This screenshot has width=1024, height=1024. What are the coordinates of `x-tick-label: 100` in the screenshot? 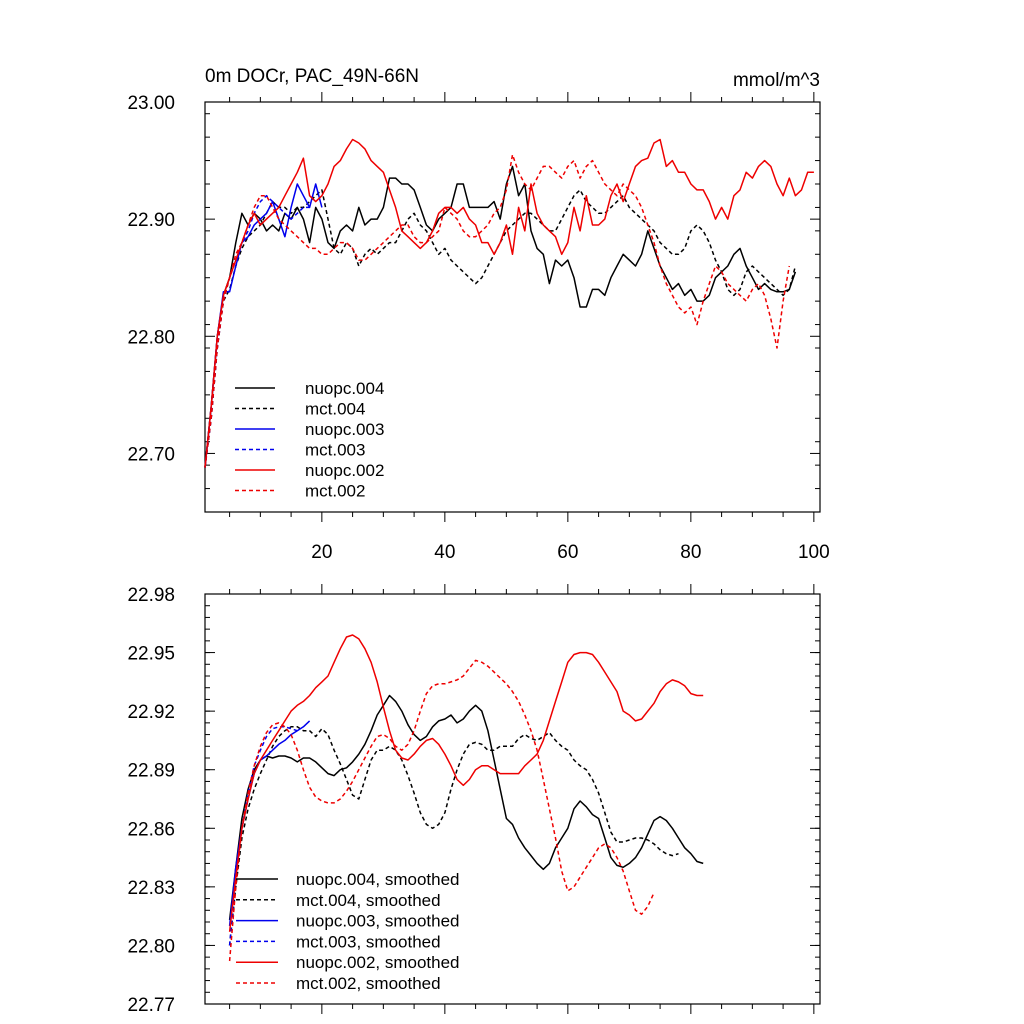 It's located at (814, 552).